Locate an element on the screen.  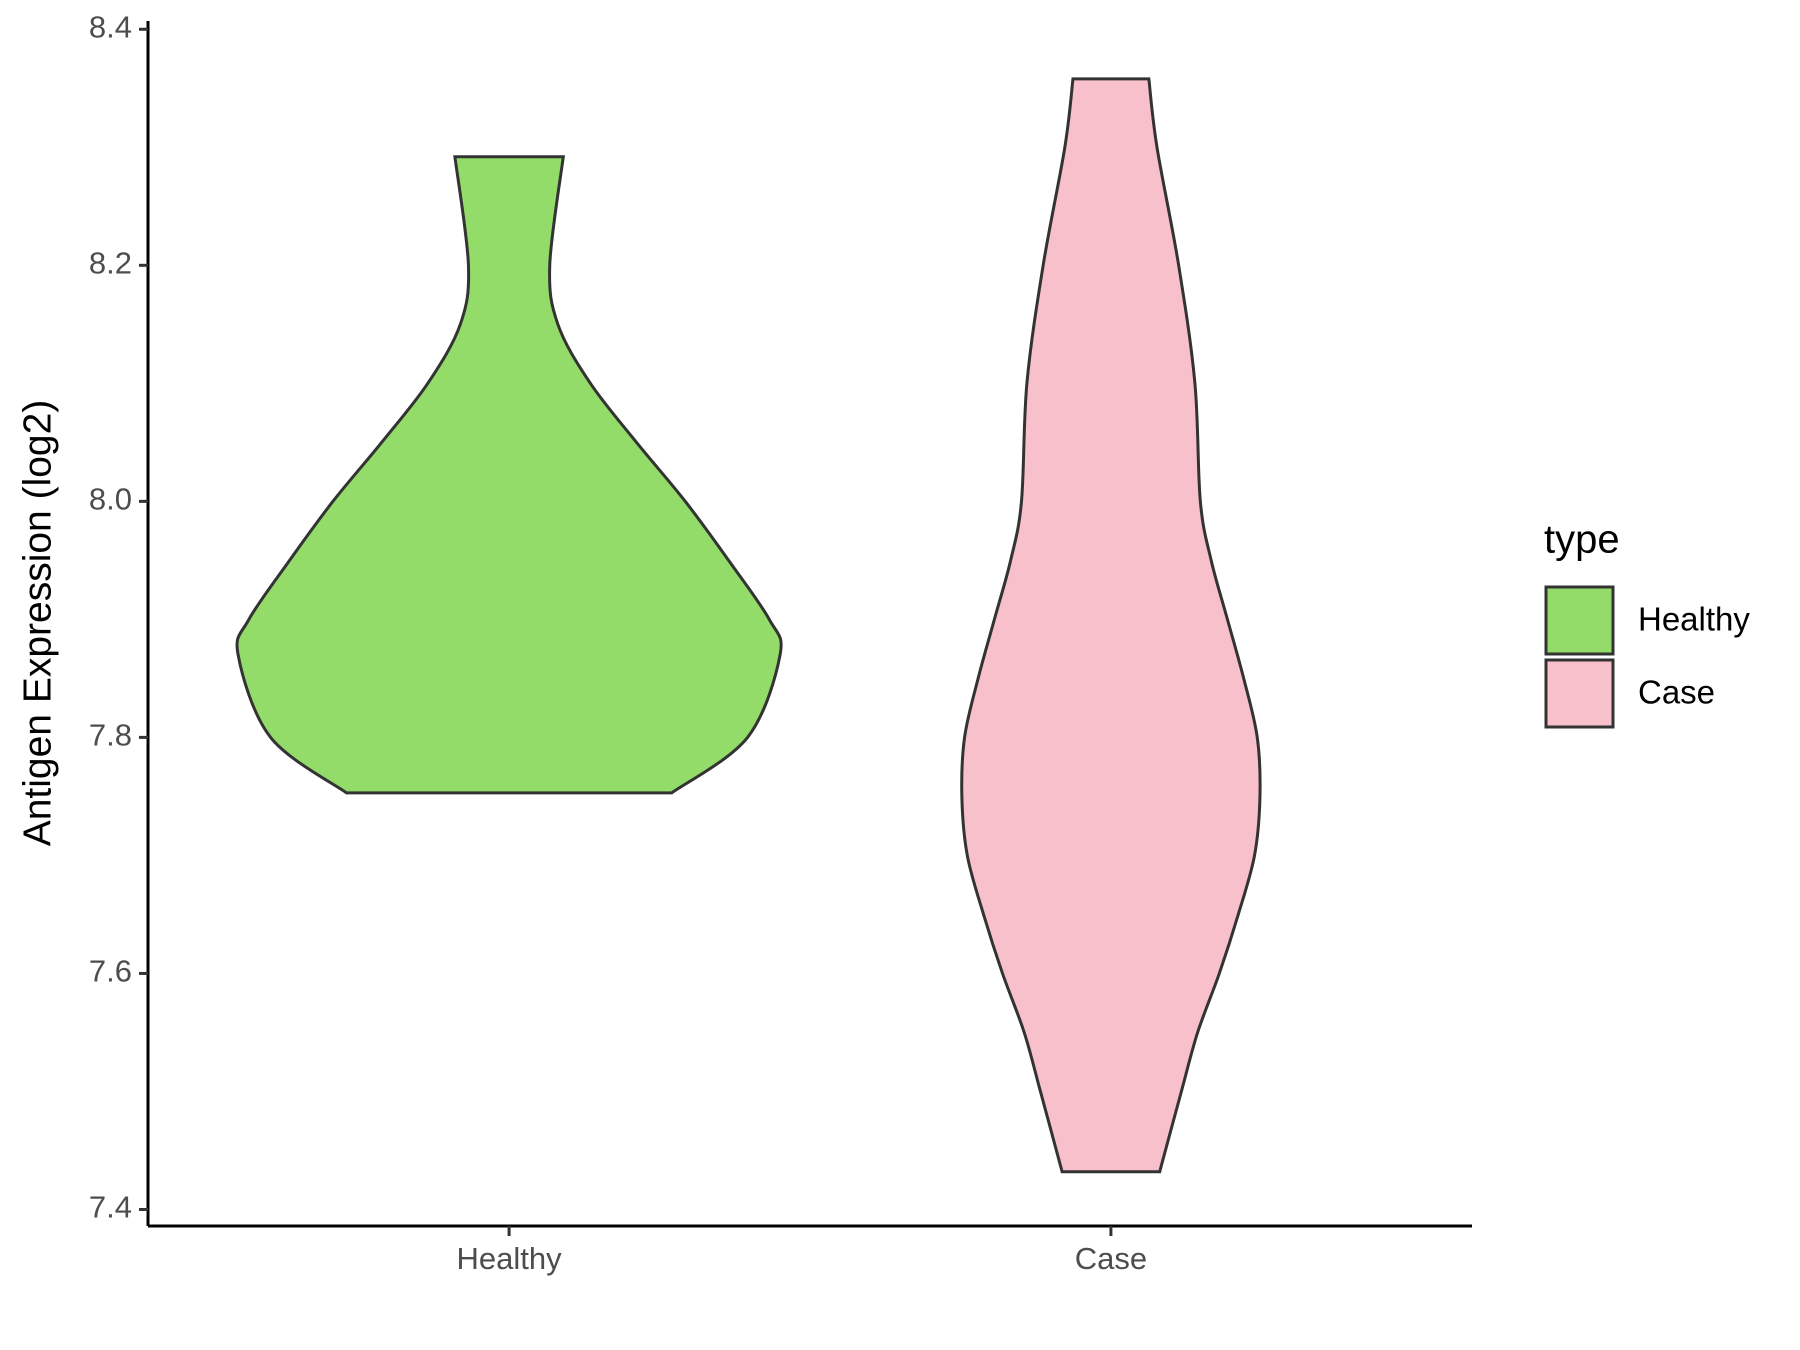
y-tick-label: 8.0 is located at coordinates (110, 499).